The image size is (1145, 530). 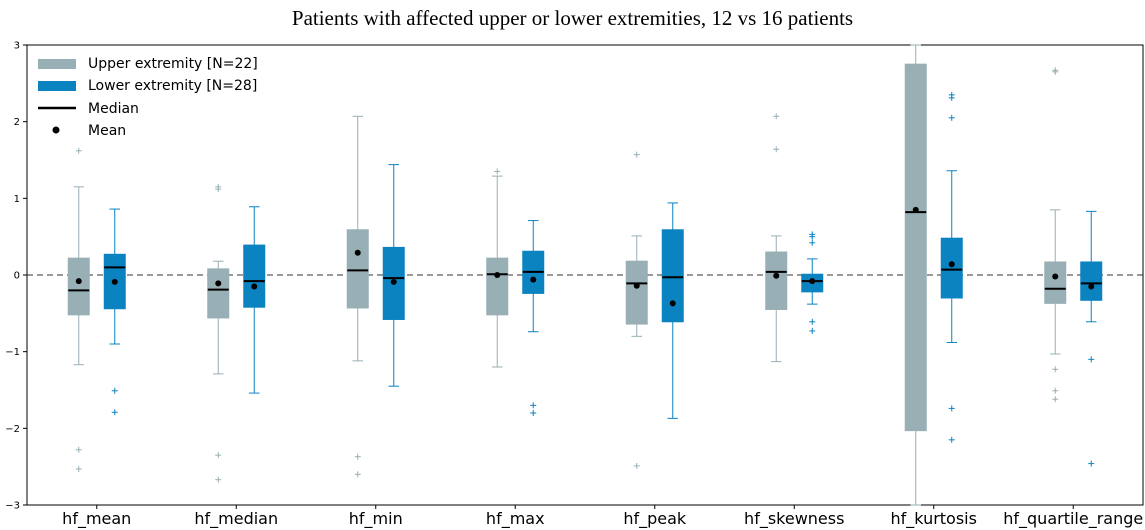 I want to click on box-upper-hf-quartile-range, so click(x=1055, y=282).